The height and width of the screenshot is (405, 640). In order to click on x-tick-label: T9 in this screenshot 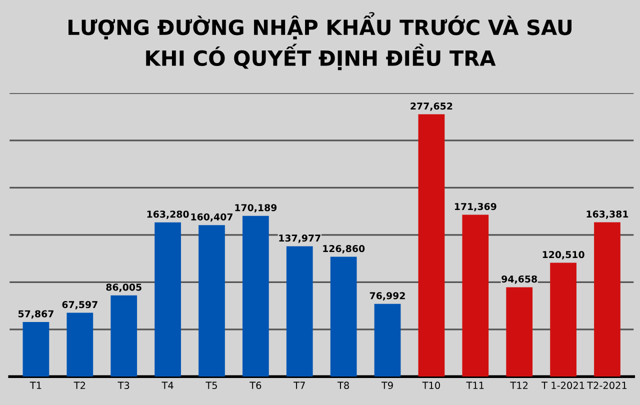, I will do `click(387, 386)`.